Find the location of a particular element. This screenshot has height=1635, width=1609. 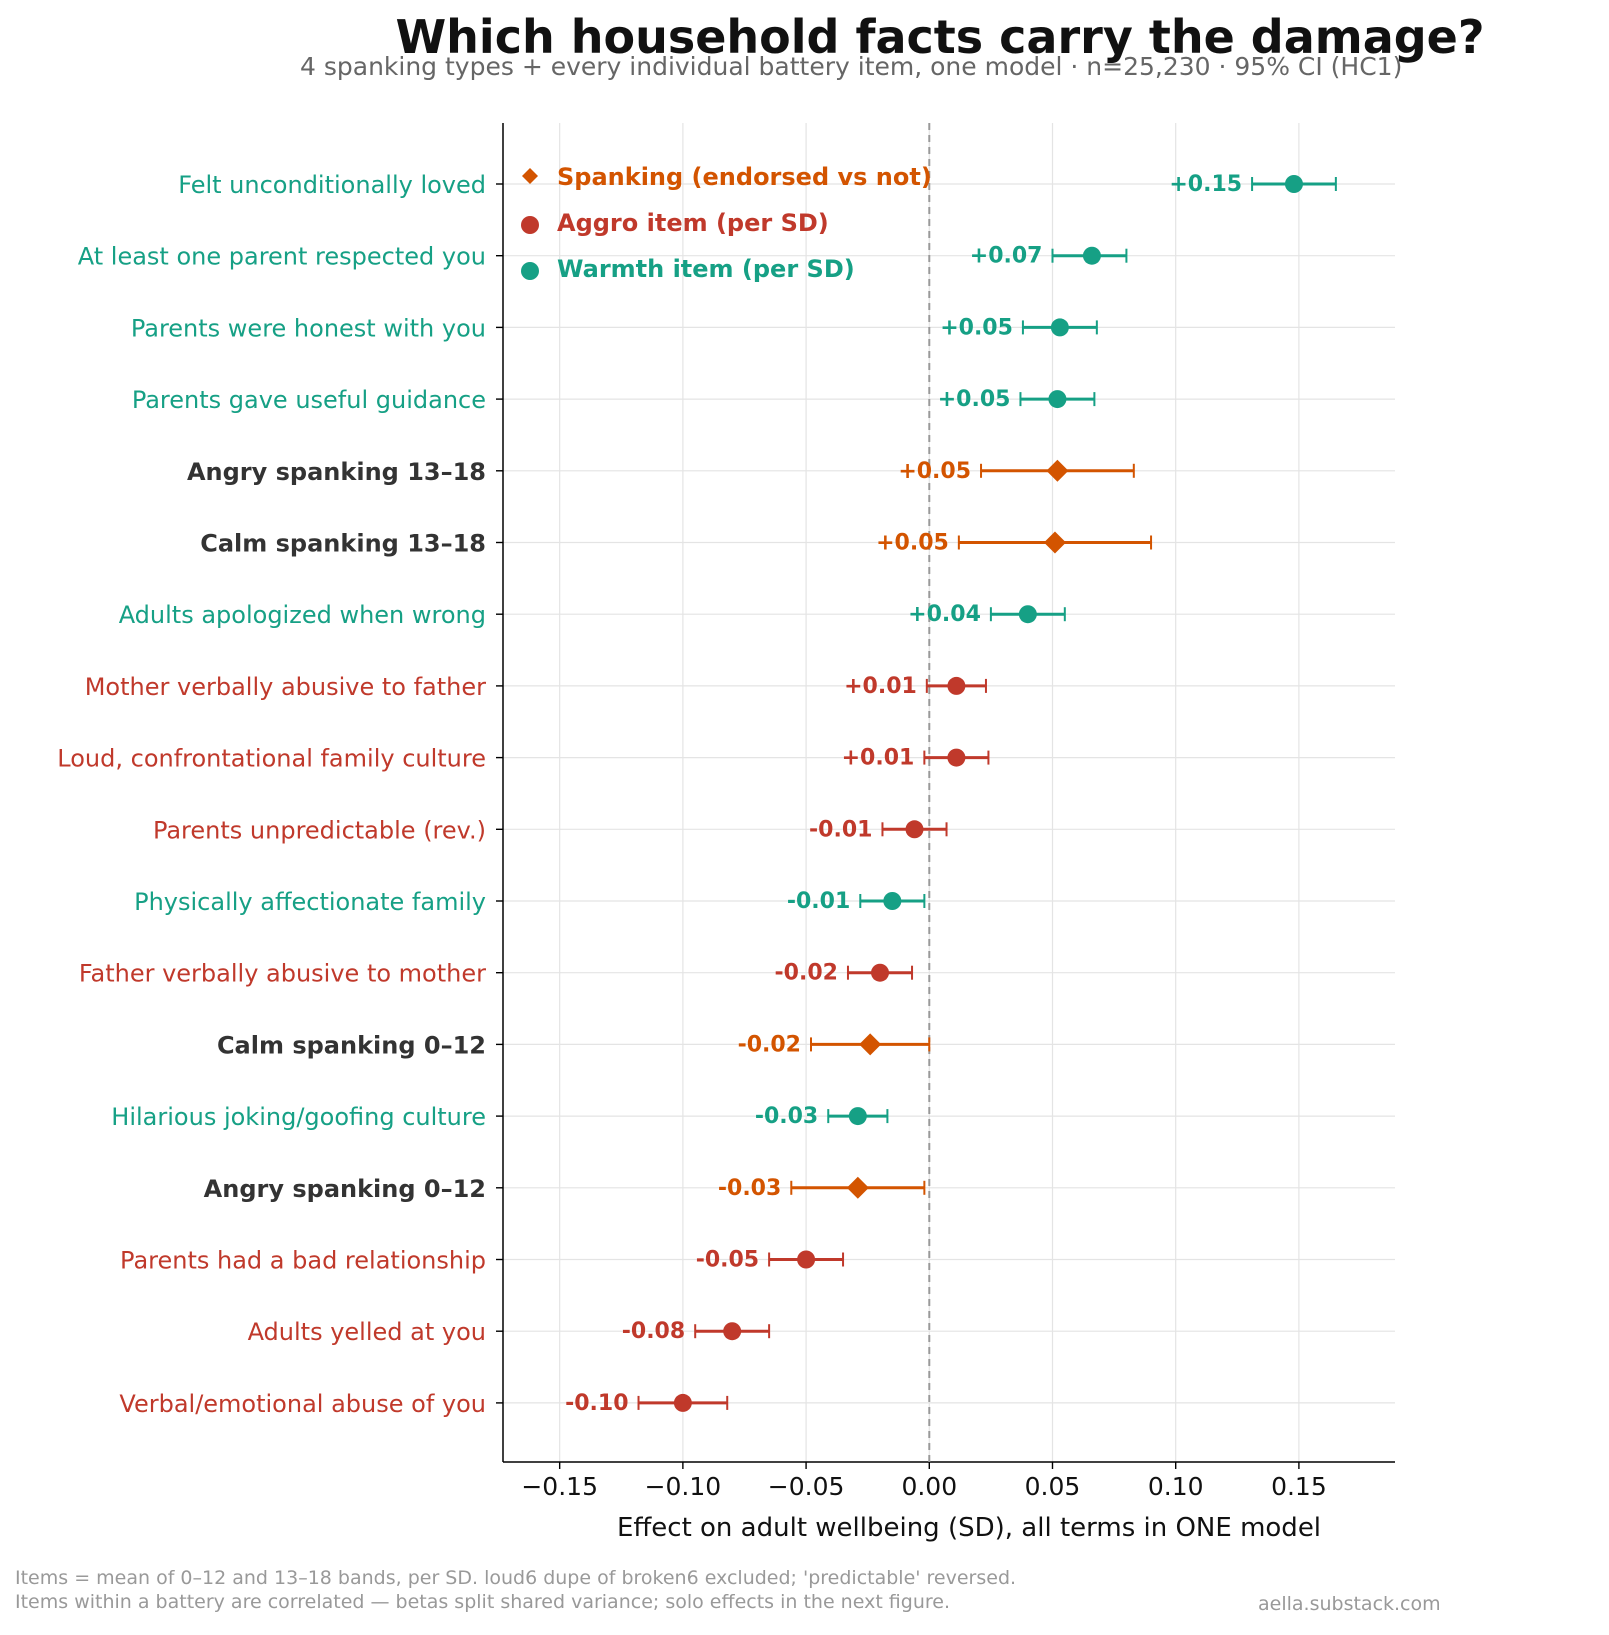

row-label: Hilarious joking/goofing culture is located at coordinates (298, 1117).